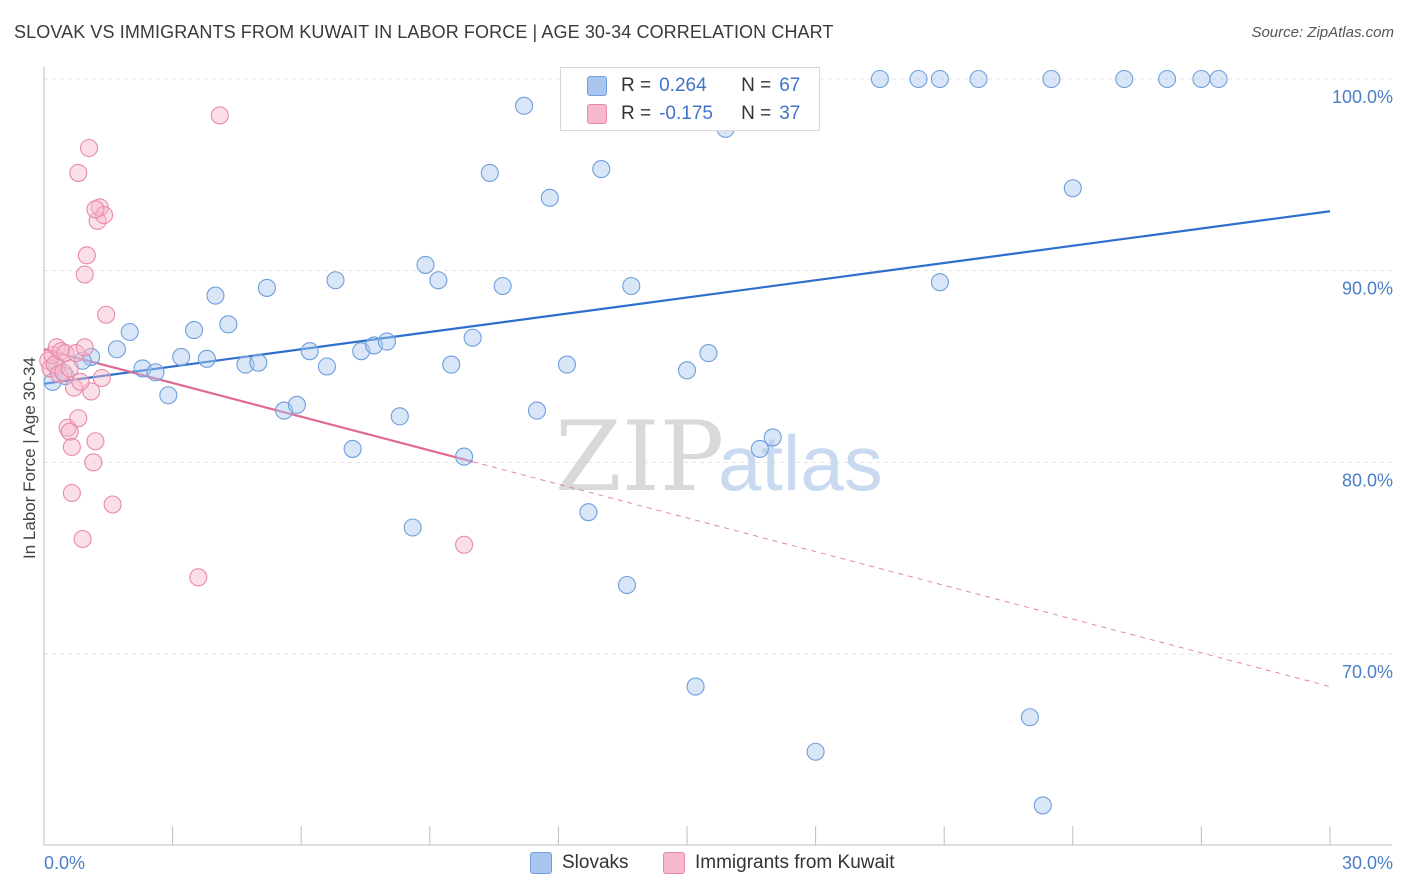 The image size is (1406, 892). I want to click on legend-item-slovaks: Slovaks, so click(579, 863).